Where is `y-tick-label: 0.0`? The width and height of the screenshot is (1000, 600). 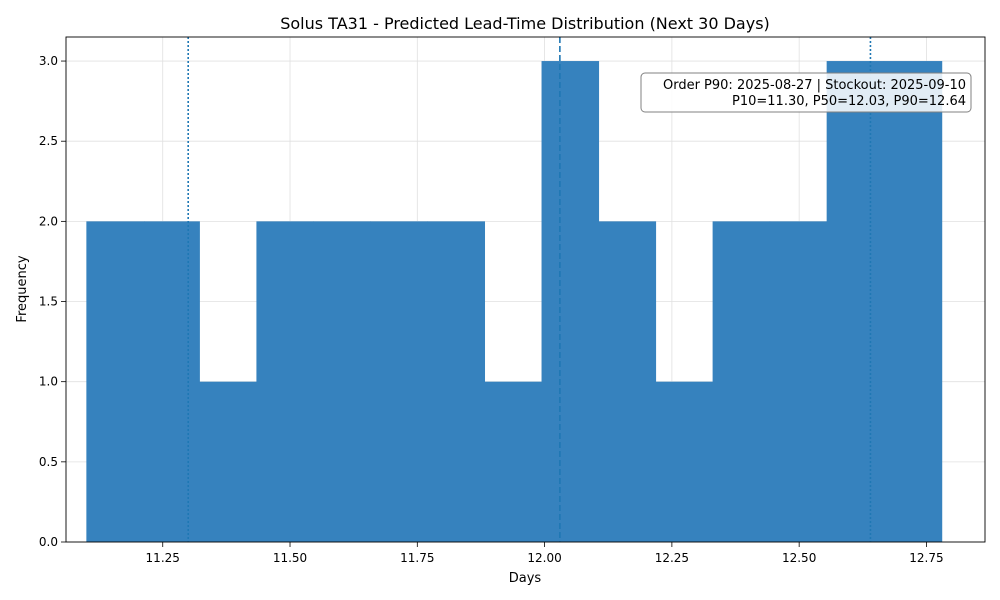
y-tick-label: 0.0 is located at coordinates (48, 542).